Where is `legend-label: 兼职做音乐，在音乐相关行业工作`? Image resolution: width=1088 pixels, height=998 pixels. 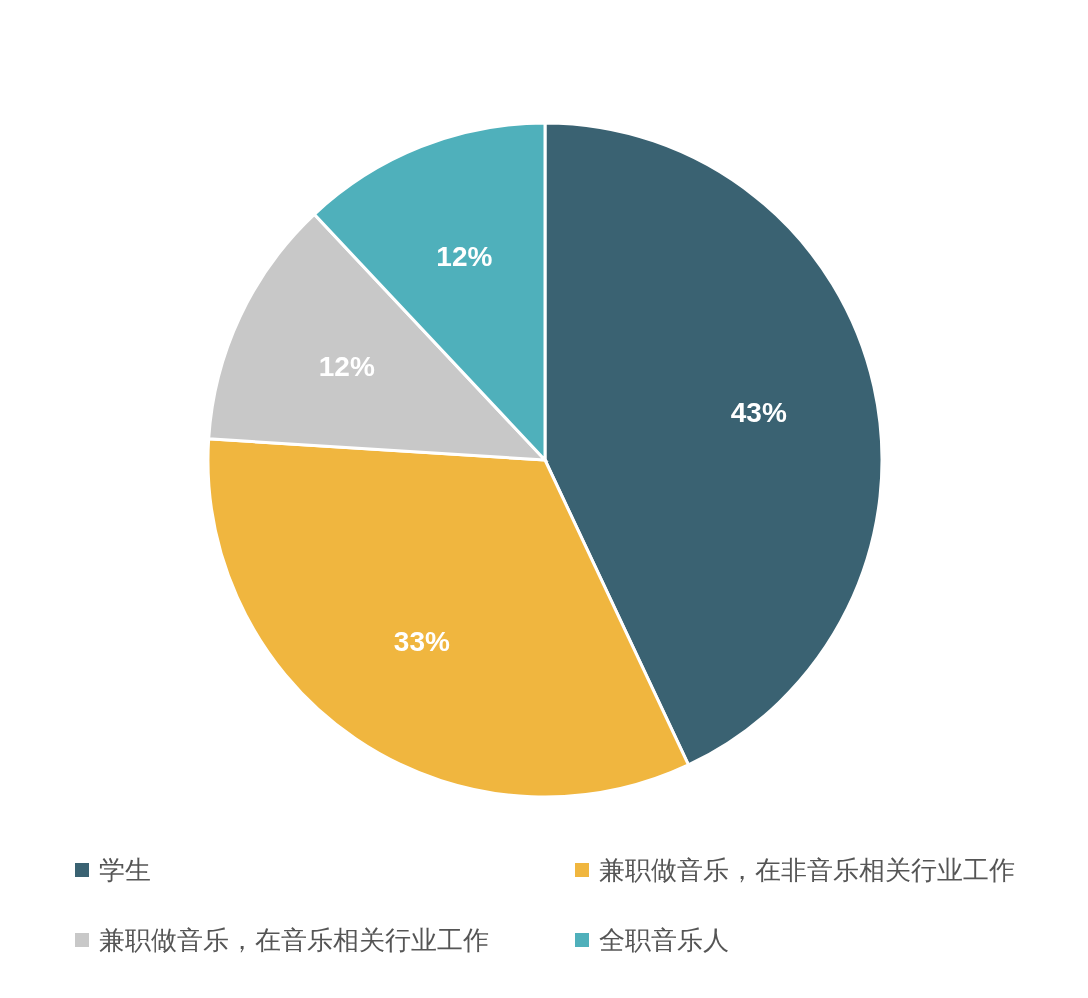 legend-label: 兼职做音乐，在音乐相关行业工作 is located at coordinates (294, 940).